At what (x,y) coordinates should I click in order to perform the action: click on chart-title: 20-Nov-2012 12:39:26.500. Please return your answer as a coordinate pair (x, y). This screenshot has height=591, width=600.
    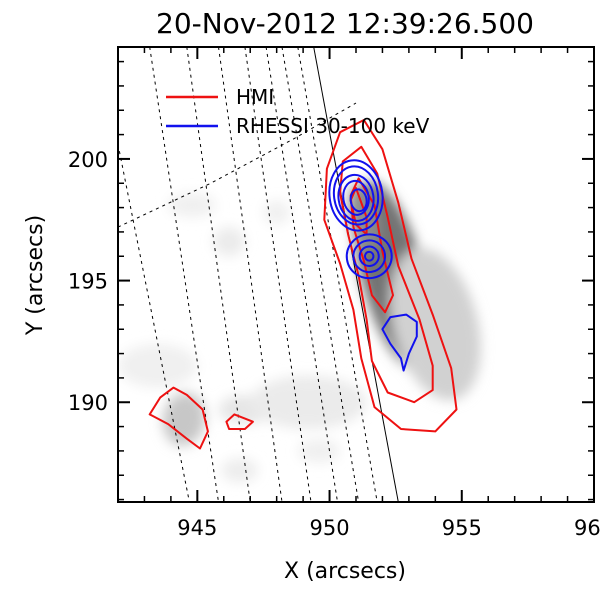
    Looking at the image, I should click on (345, 23).